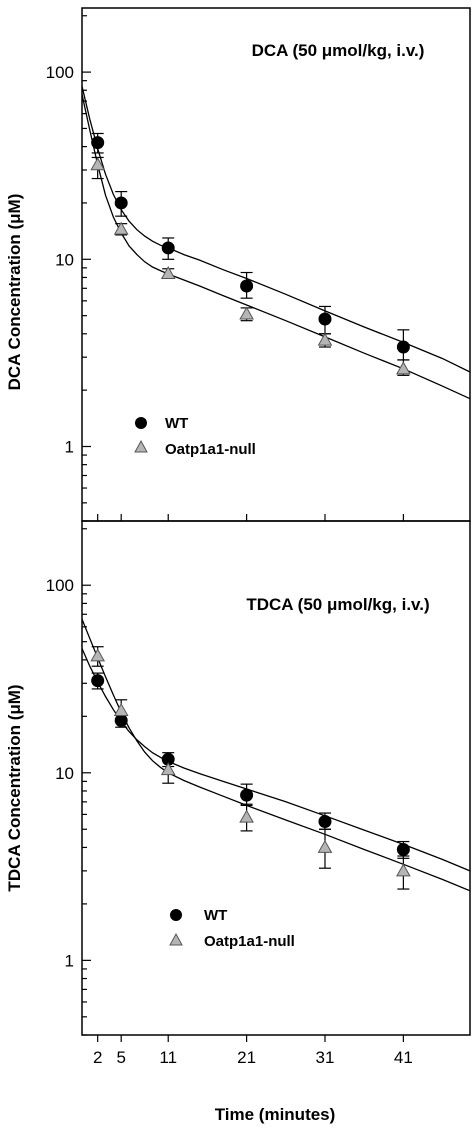 Image resolution: width=474 pixels, height=1135 pixels. I want to click on x-axis-ticks: 2 5 11 21 31 41, so click(253, 1051).